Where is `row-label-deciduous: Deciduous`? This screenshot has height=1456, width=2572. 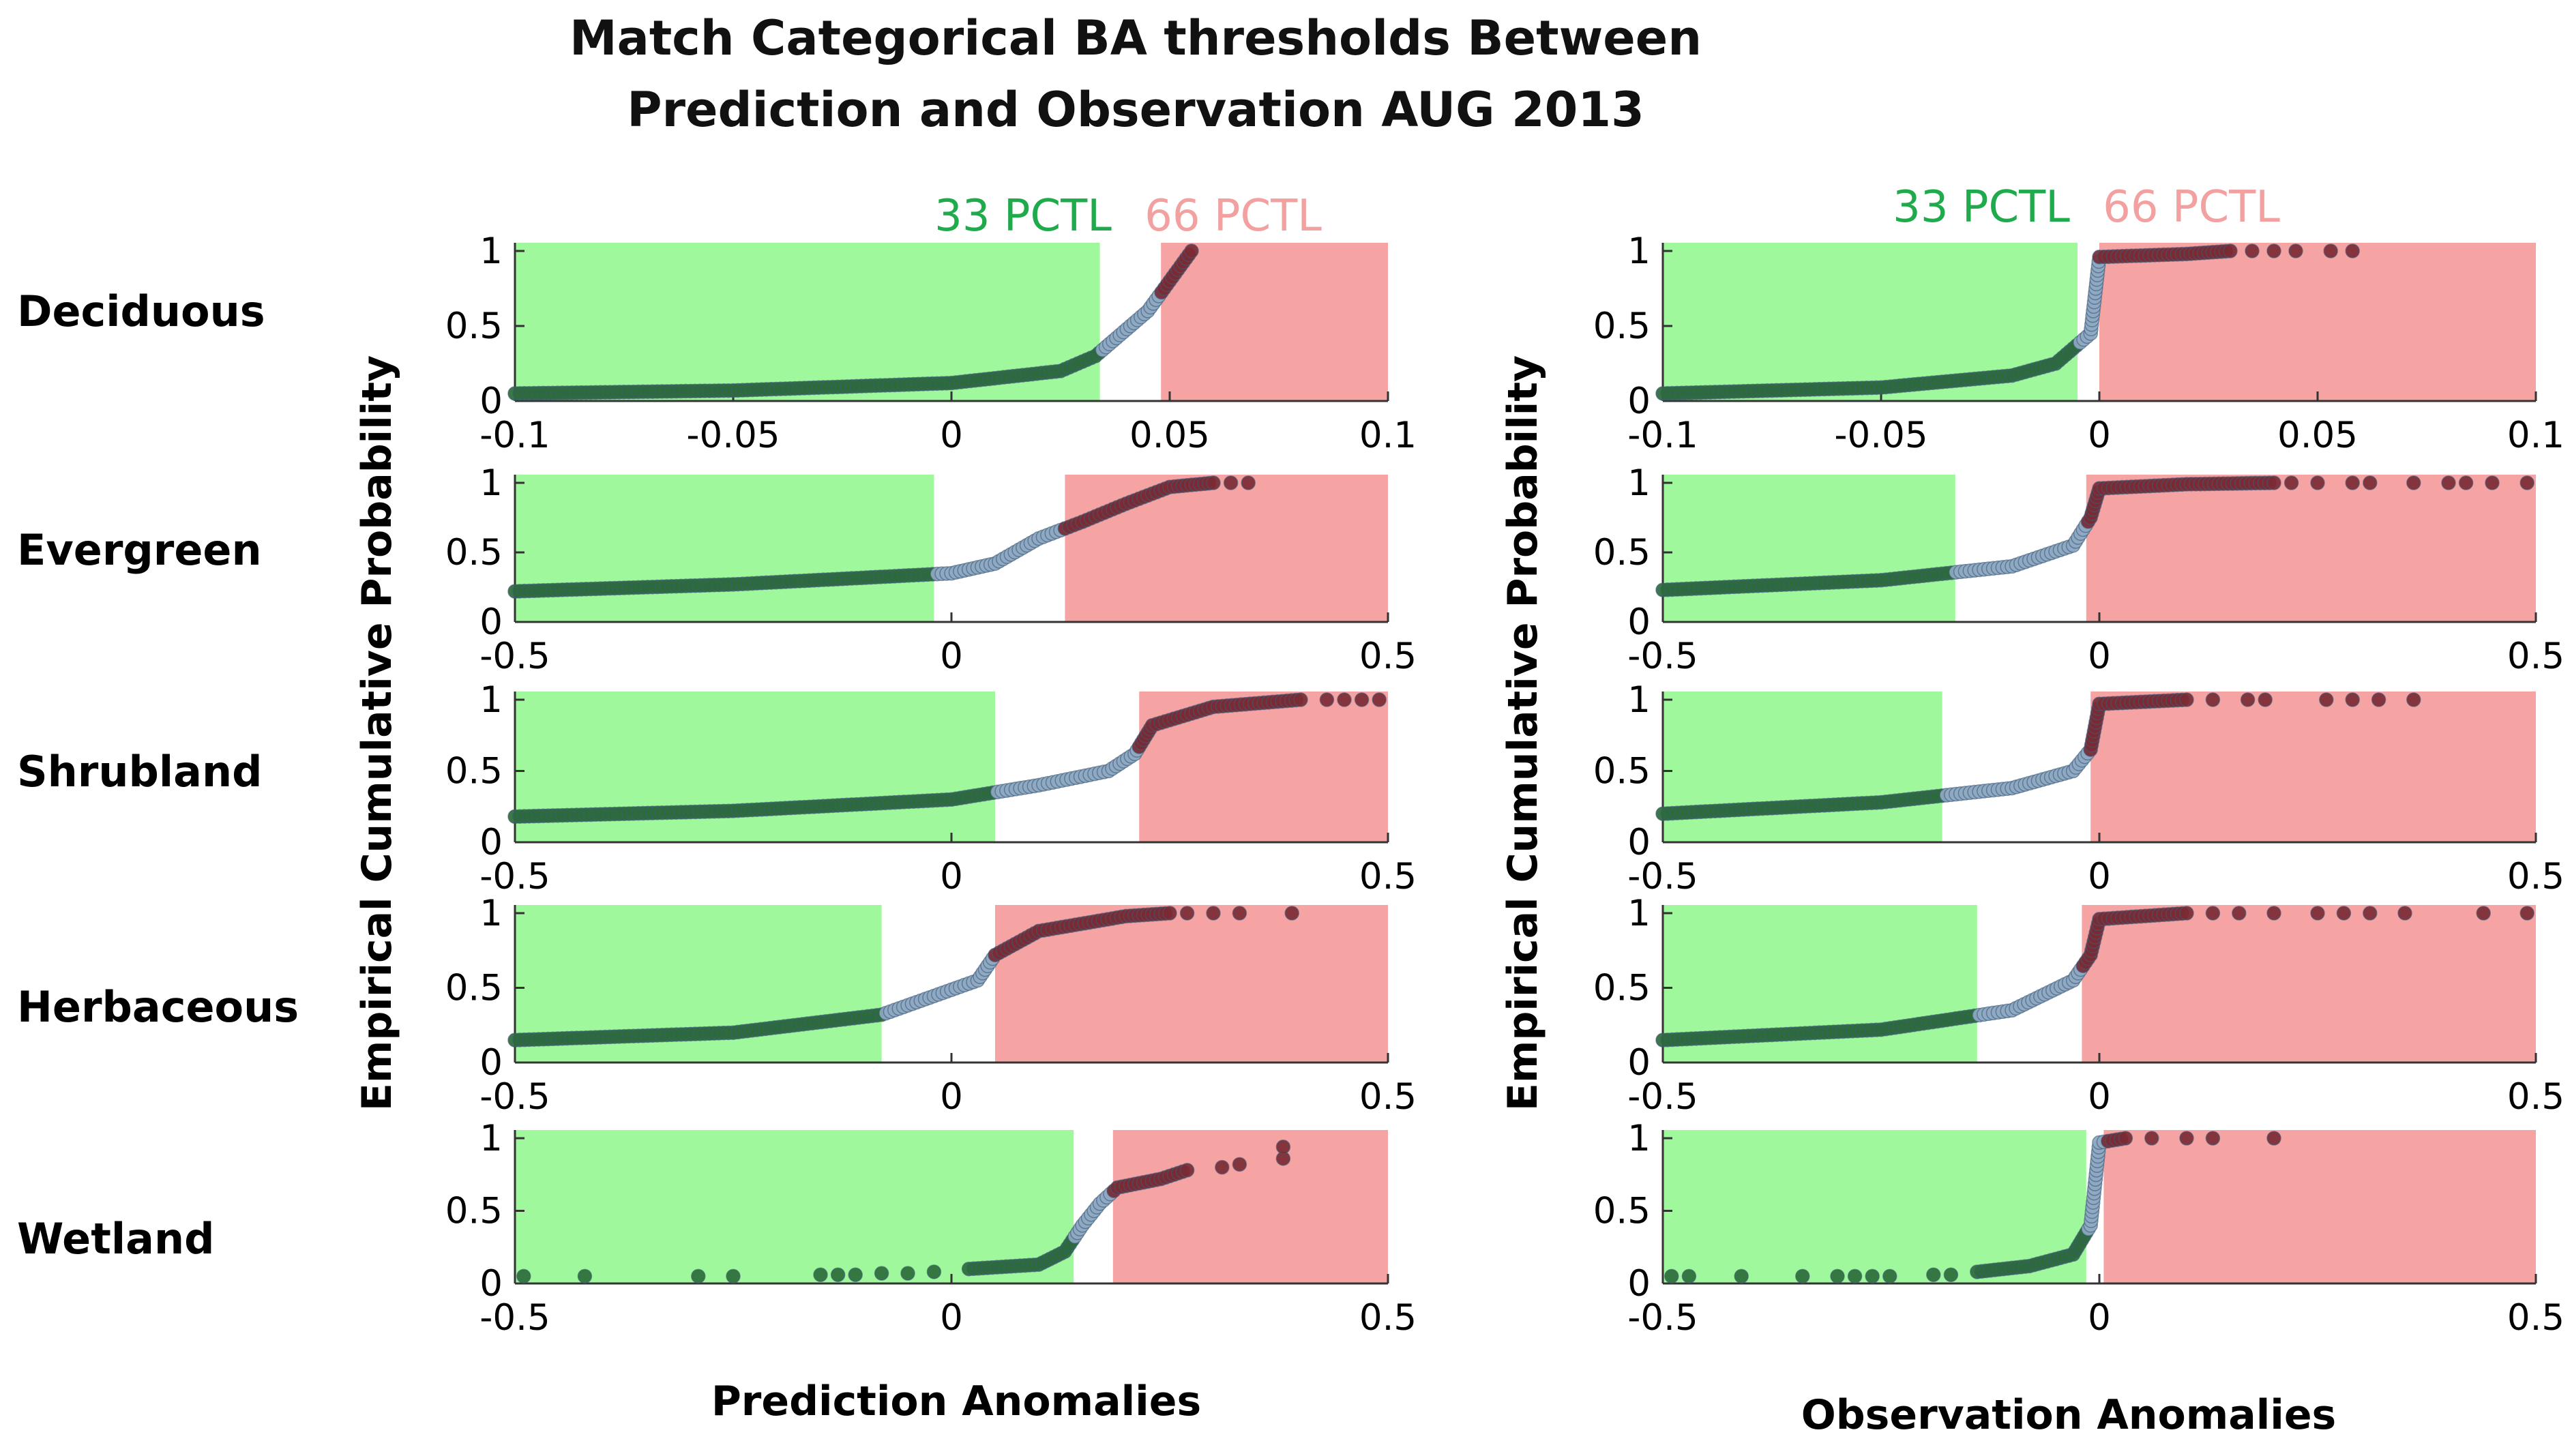
row-label-deciduous: Deciduous is located at coordinates (141, 311).